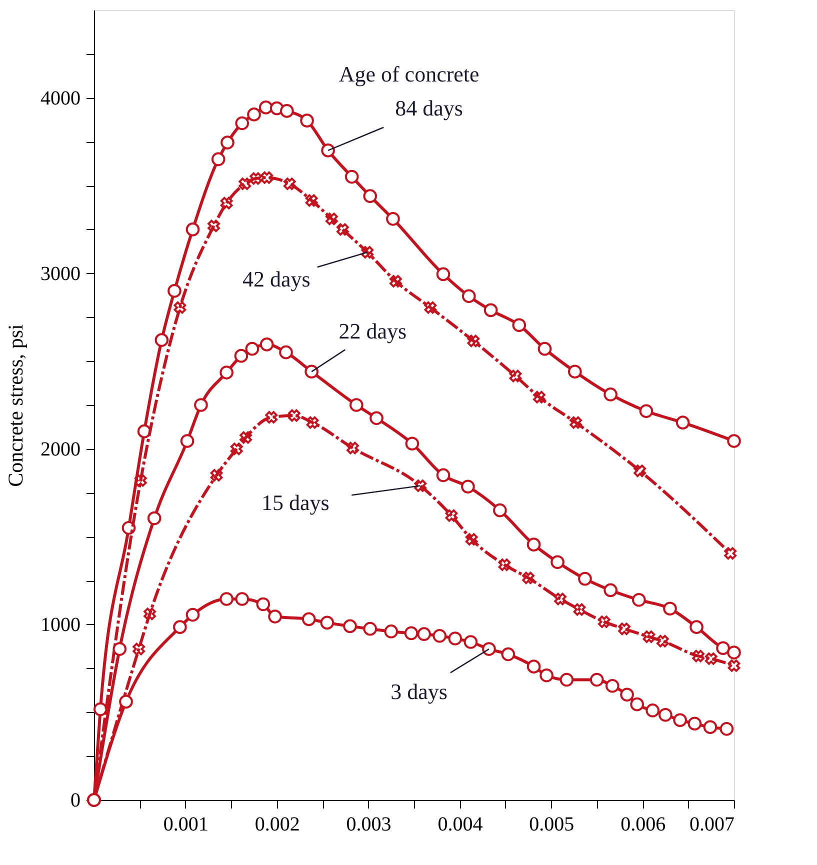  I want to click on y-tick-label: 3000, so click(60, 273).